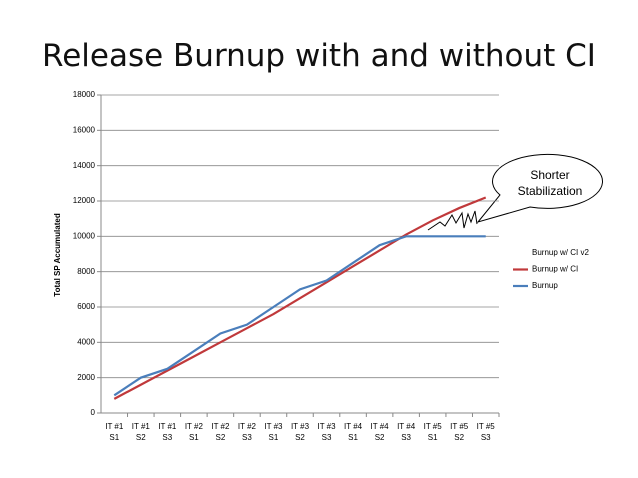 Image resolution: width=638 pixels, height=478 pixels. I want to click on x-tick-label: IT #5 S1, so click(432, 432).